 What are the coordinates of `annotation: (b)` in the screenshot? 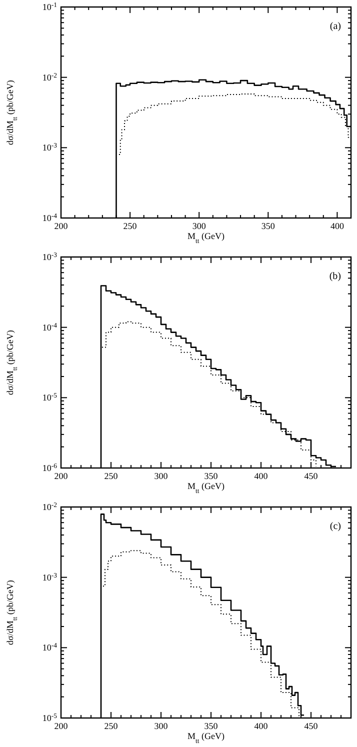 It's located at (335, 276).